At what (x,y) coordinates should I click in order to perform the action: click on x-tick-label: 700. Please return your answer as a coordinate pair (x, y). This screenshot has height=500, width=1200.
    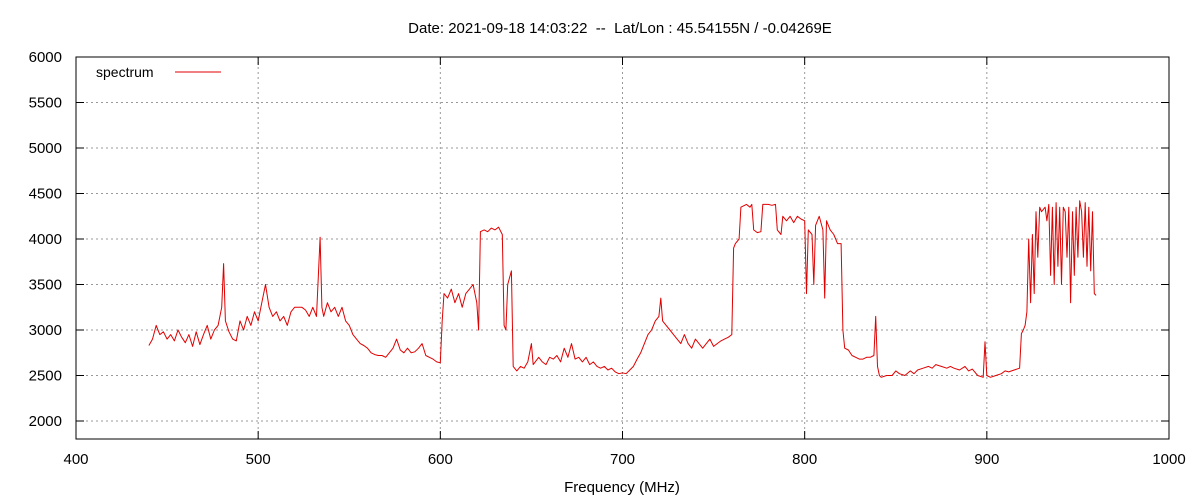
    Looking at the image, I should click on (622, 459).